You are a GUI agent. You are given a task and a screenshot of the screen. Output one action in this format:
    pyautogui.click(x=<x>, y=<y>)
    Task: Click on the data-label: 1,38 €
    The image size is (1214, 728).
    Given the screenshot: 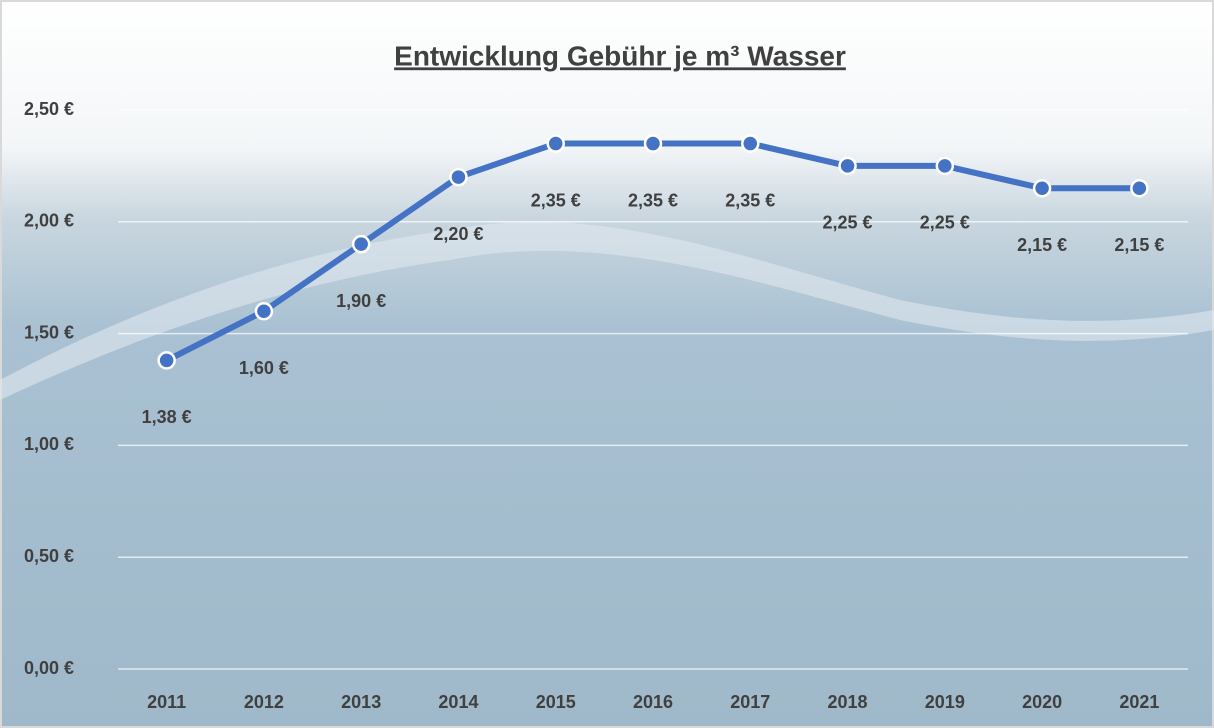 What is the action you would take?
    pyautogui.click(x=167, y=417)
    